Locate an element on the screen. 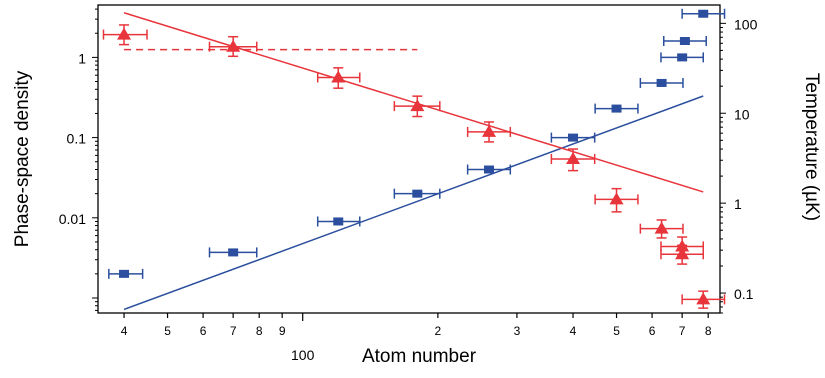  x-tick-label: 3 is located at coordinates (517, 331).